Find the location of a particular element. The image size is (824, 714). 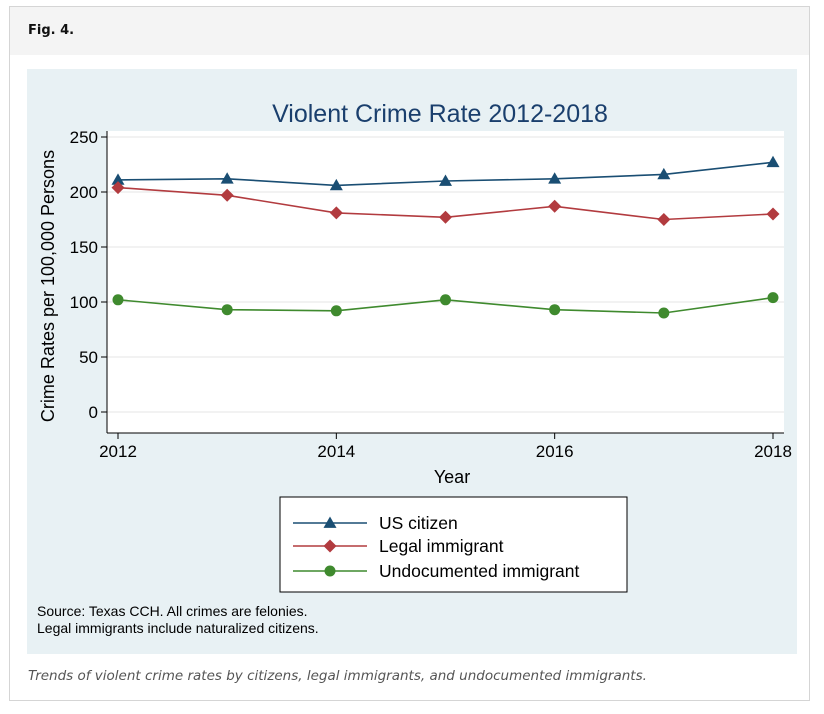

y-tick-label: 100 is located at coordinates (84, 302).